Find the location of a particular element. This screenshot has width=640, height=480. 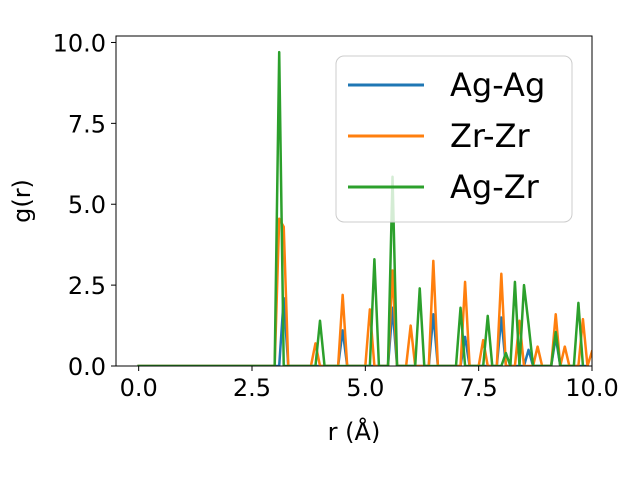

y-tick-label: 10.0 is located at coordinates (79, 43).